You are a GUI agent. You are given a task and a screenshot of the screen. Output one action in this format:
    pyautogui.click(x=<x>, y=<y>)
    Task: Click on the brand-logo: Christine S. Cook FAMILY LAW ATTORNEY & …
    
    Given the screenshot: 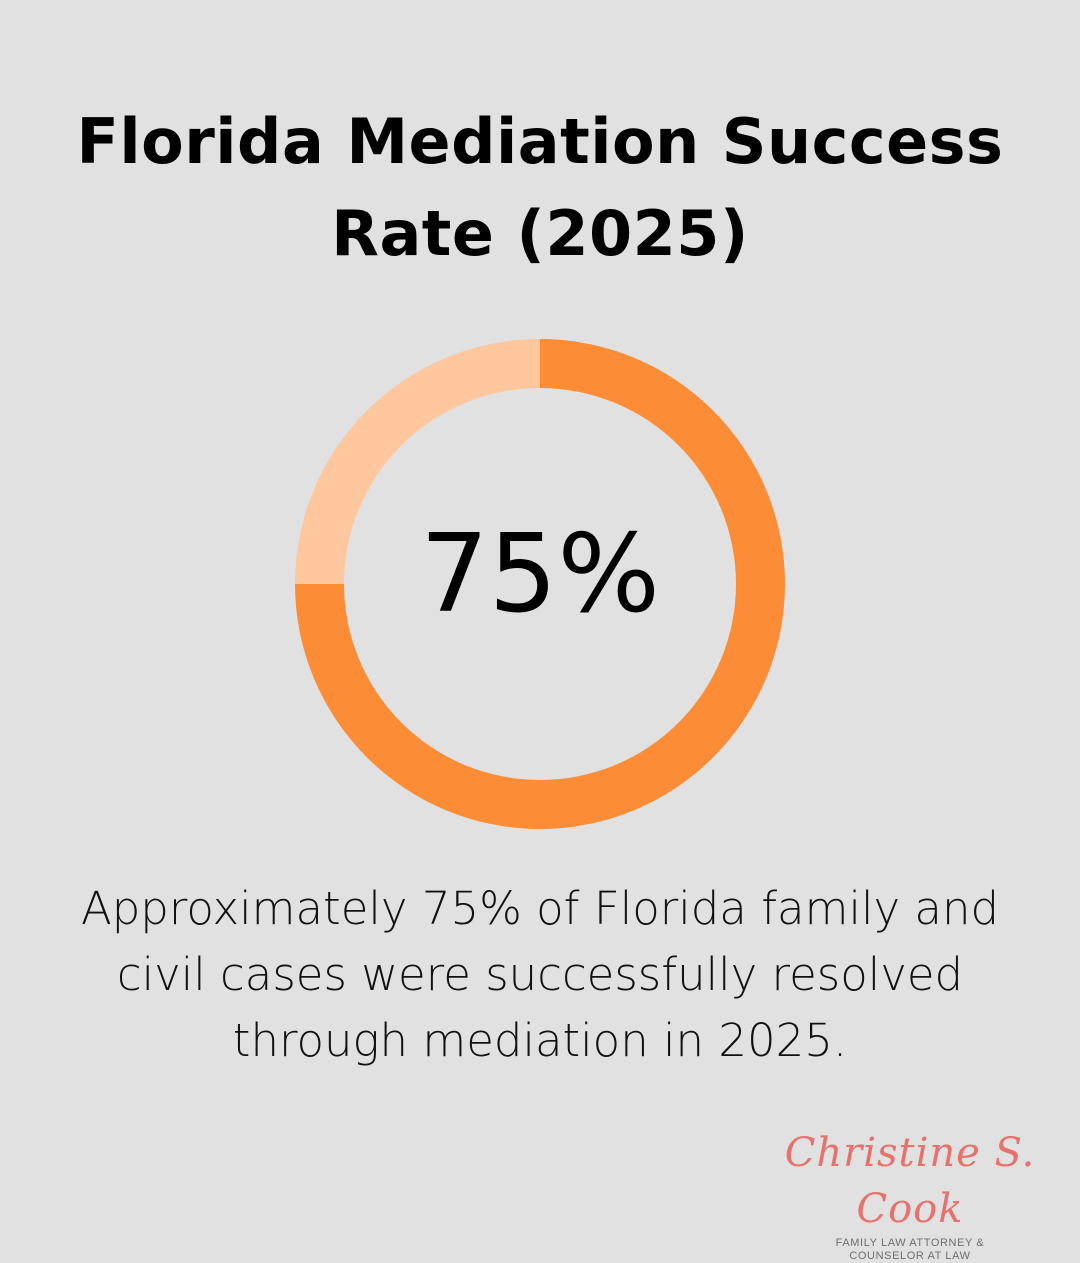 What is the action you would take?
    pyautogui.click(x=910, y=1193)
    